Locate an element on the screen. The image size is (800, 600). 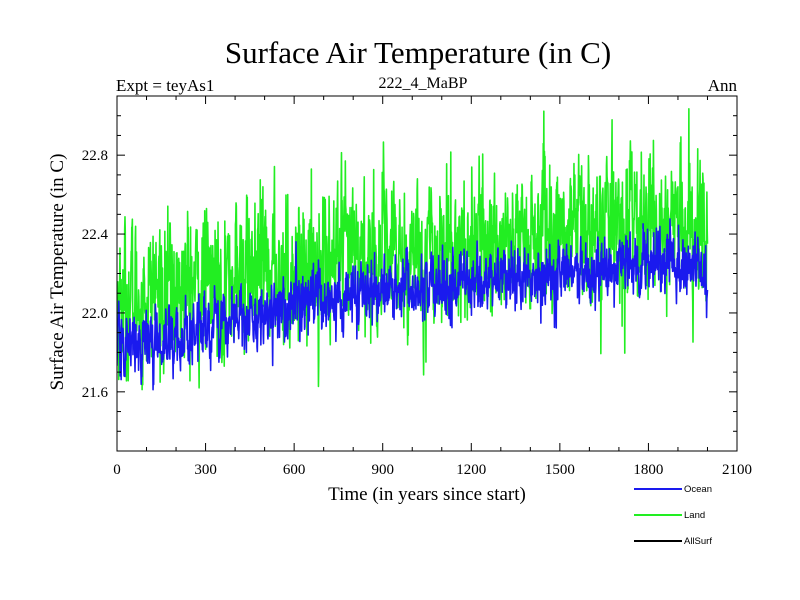
legend-label-land: Land is located at coordinates (694, 515).